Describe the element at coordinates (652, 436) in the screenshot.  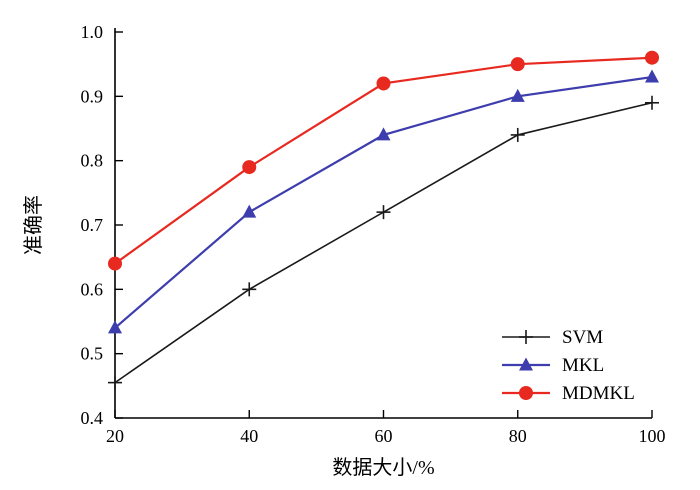
I see `x-tick-label: 100` at that location.